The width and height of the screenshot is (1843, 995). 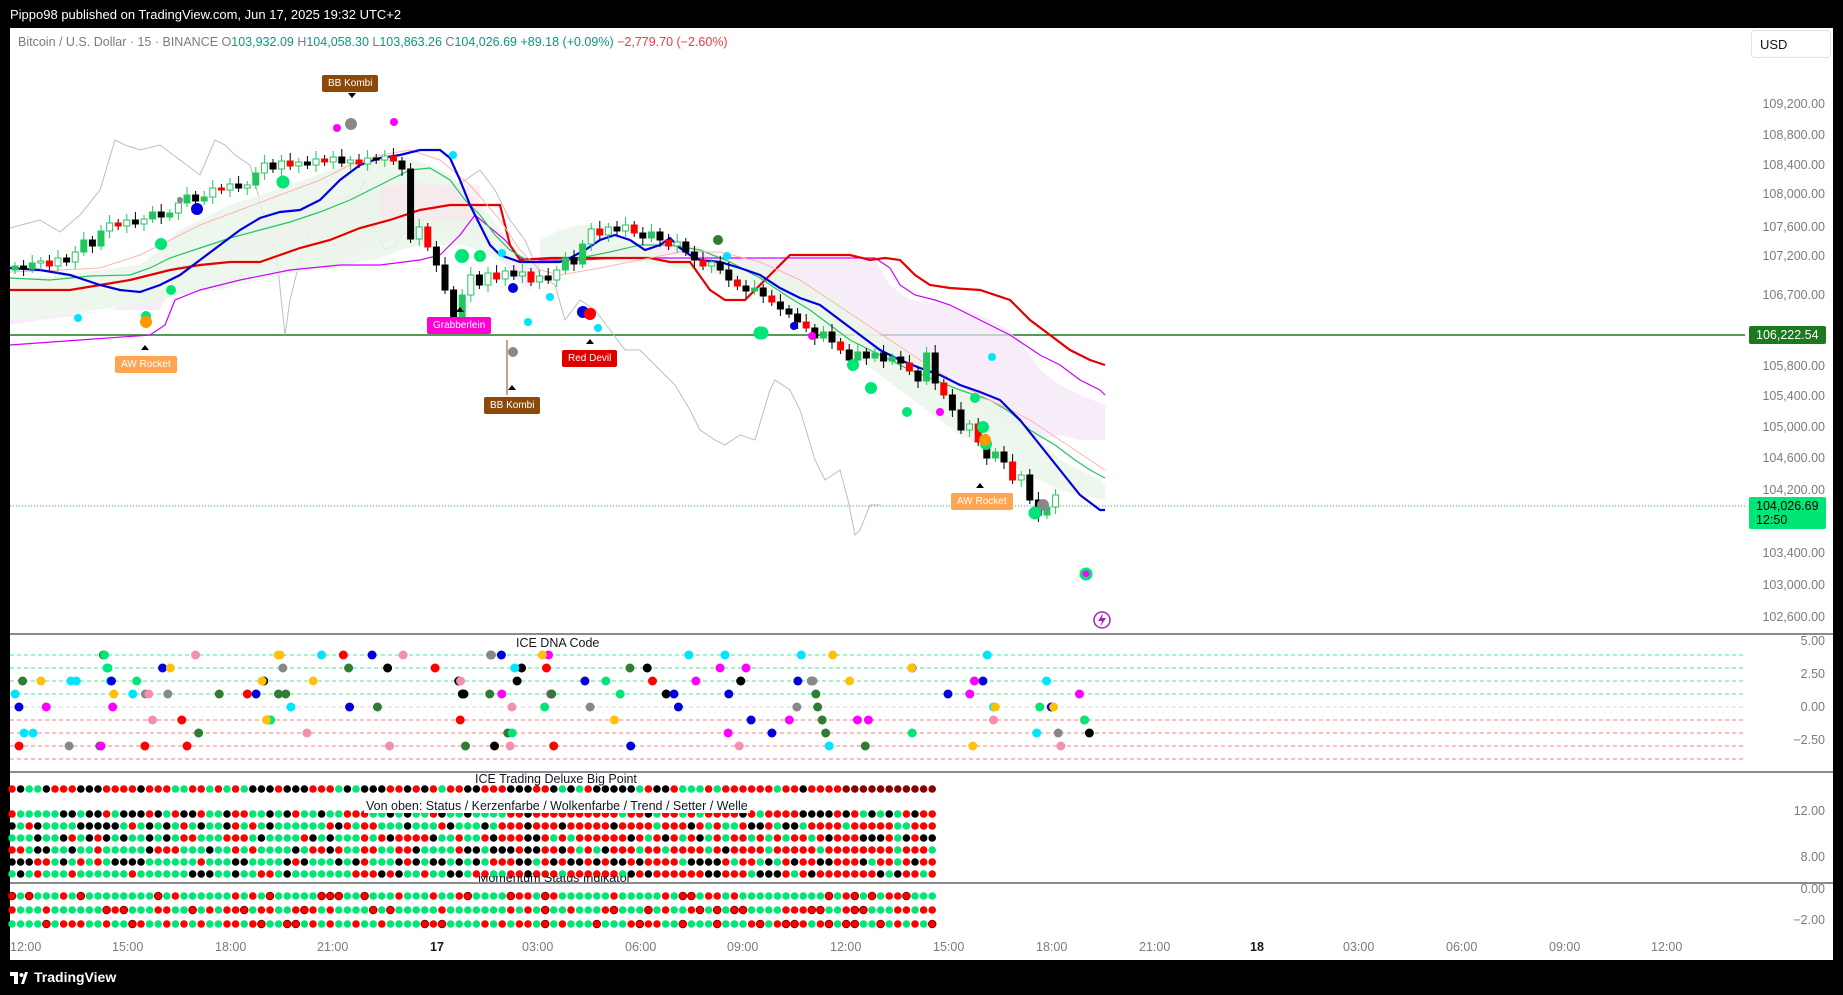 What do you see at coordinates (1791, 44) in the screenshot?
I see `currency-button: USD` at bounding box center [1791, 44].